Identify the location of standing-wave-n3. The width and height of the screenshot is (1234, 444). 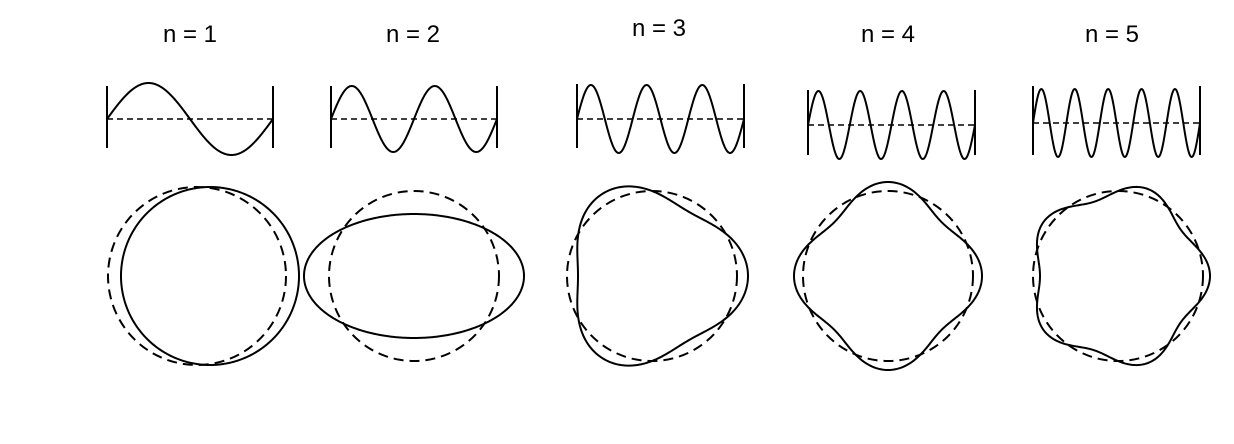
(660, 119).